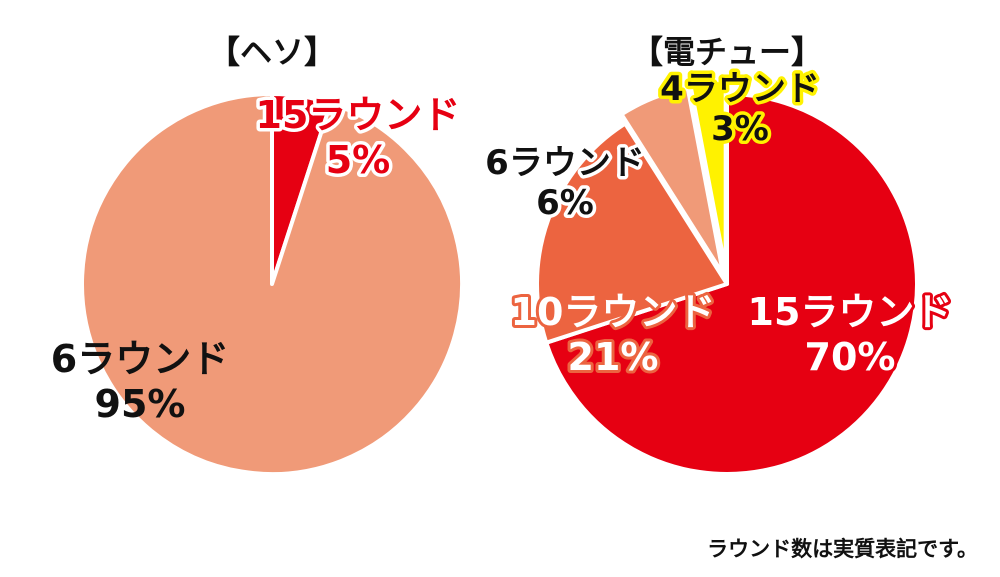 This screenshot has width=1000, height=577. What do you see at coordinates (565, 163) in the screenshot?
I see `slice-label-1-2: 6ラウンド` at bounding box center [565, 163].